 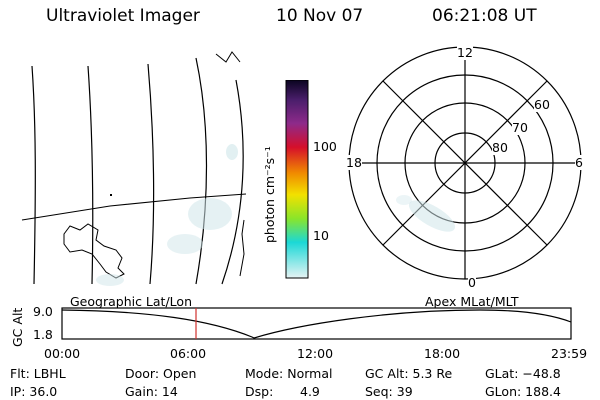 What do you see at coordinates (472, 282) in the screenshot?
I see `mlt-label-0: 0` at bounding box center [472, 282].